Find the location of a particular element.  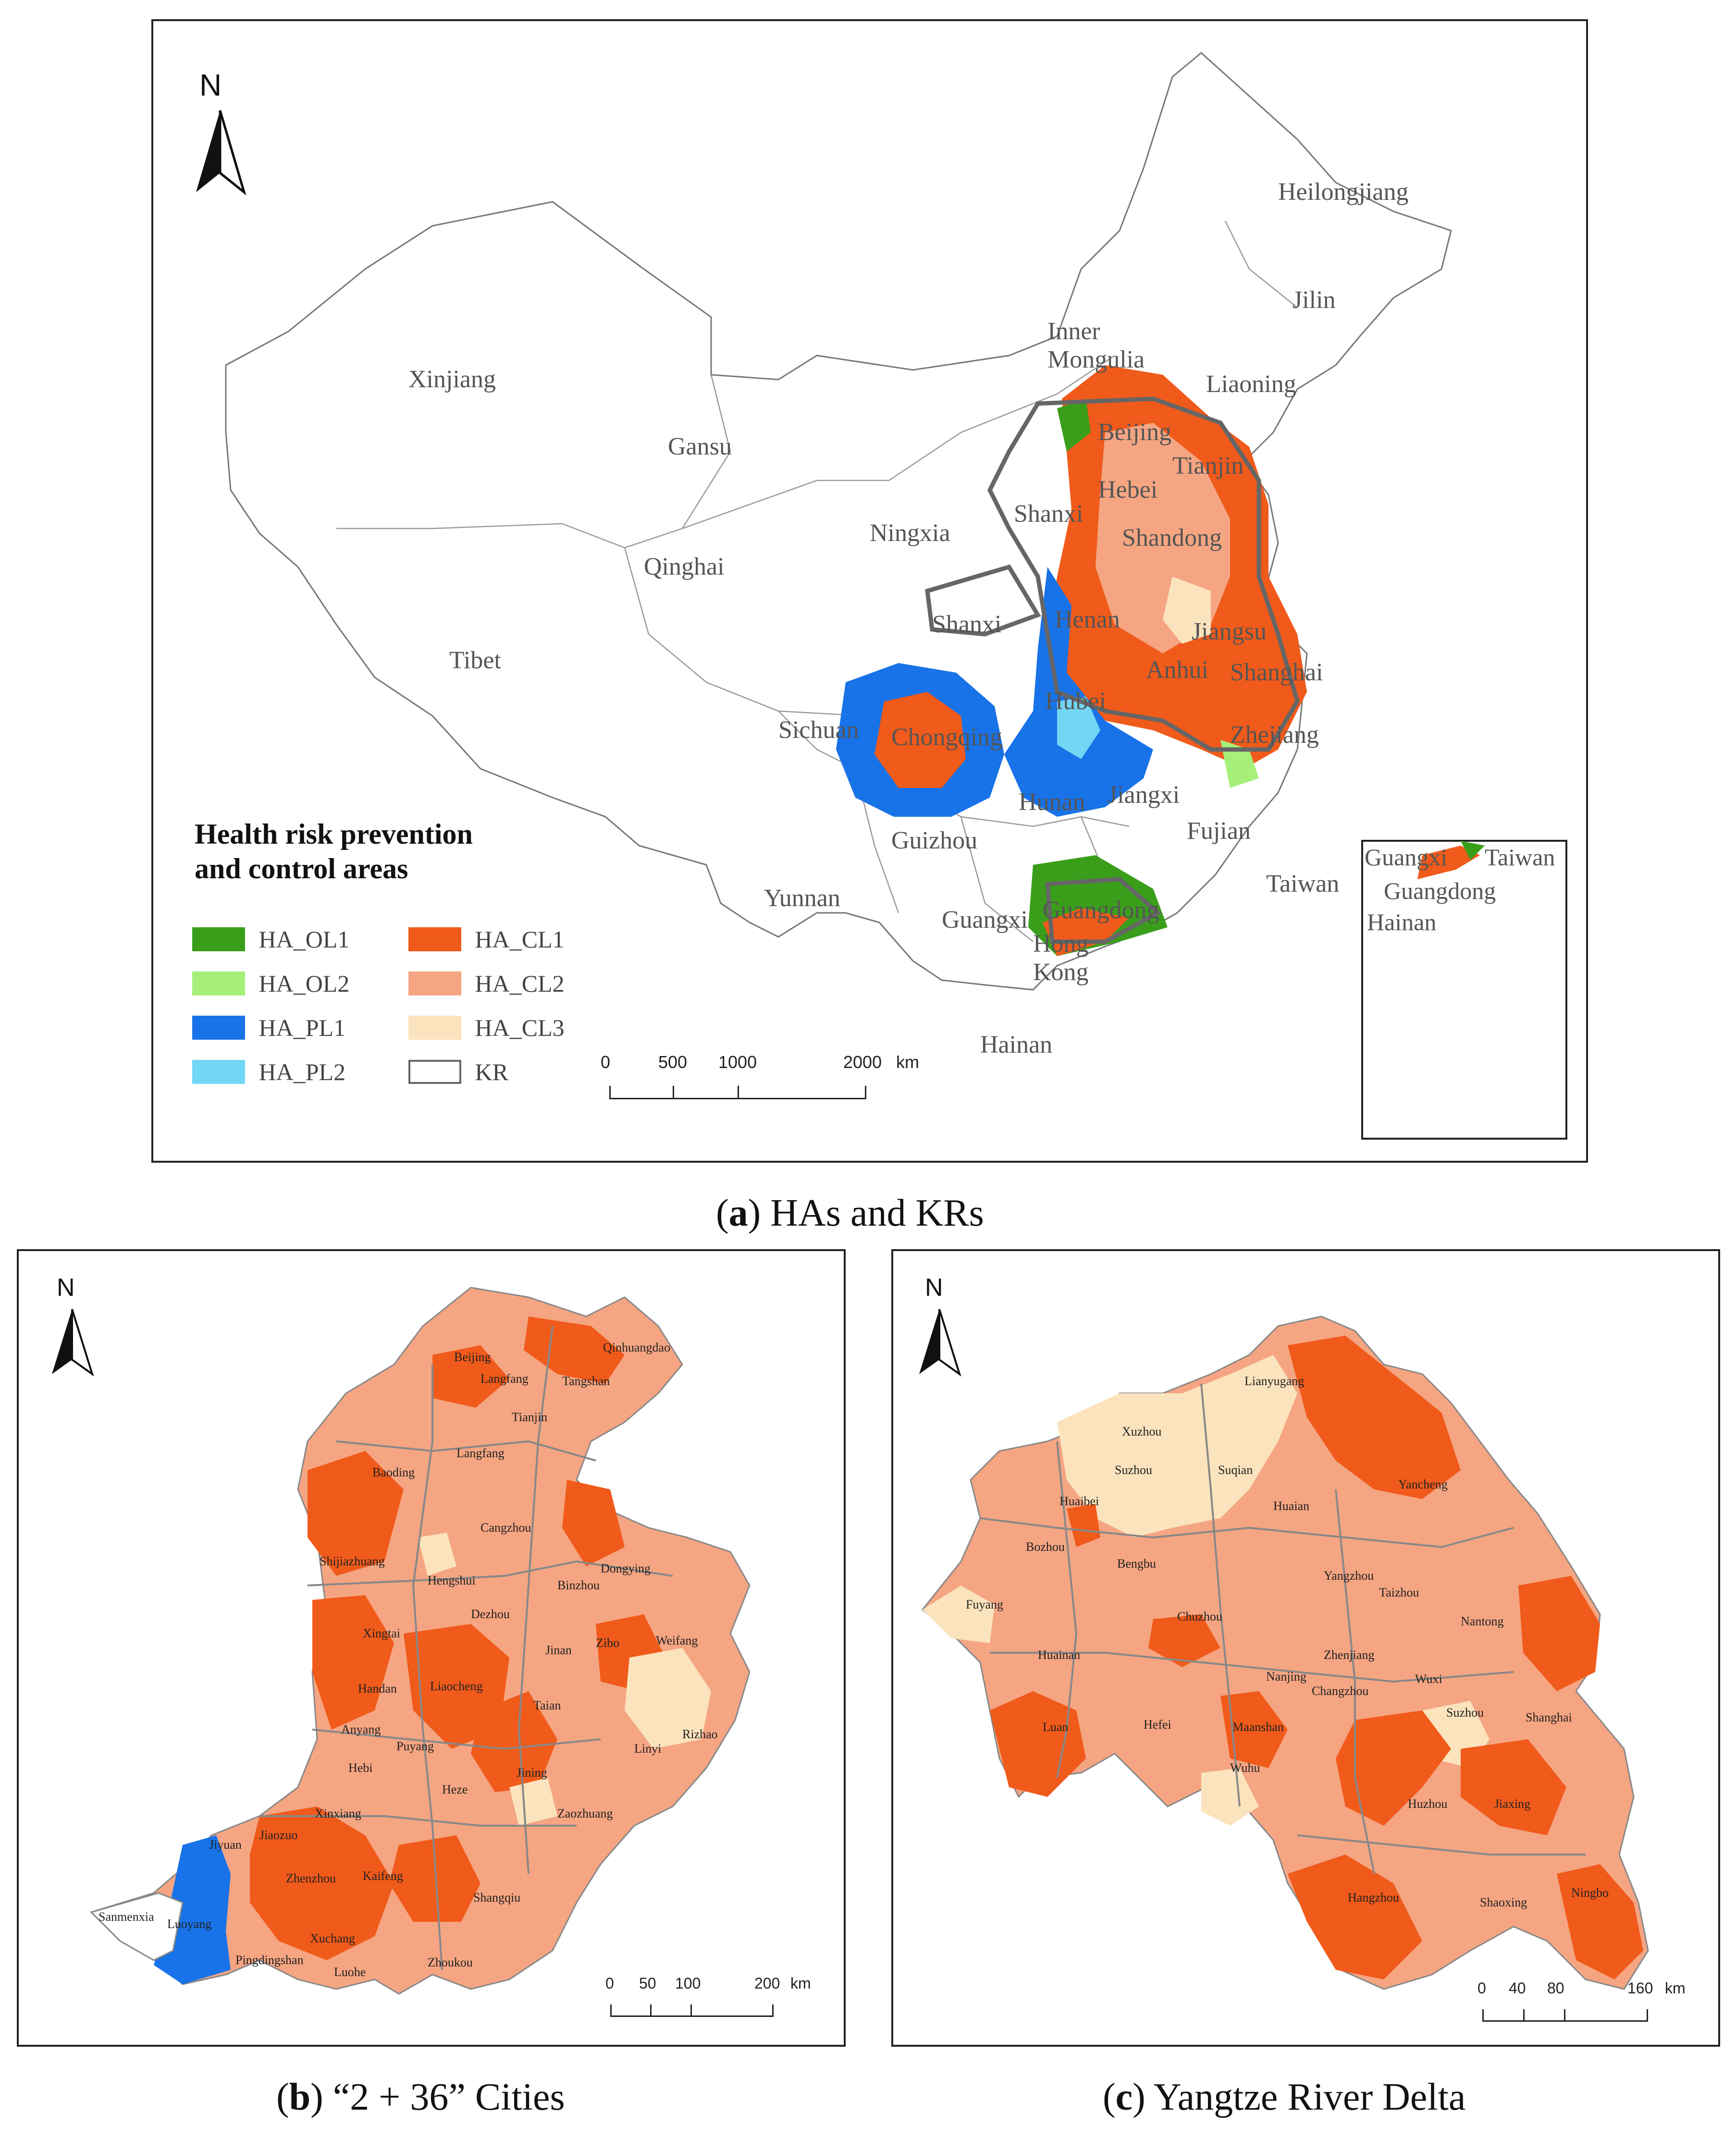

legend-item-ha-pl2: HA_PL2 is located at coordinates (268, 1070).